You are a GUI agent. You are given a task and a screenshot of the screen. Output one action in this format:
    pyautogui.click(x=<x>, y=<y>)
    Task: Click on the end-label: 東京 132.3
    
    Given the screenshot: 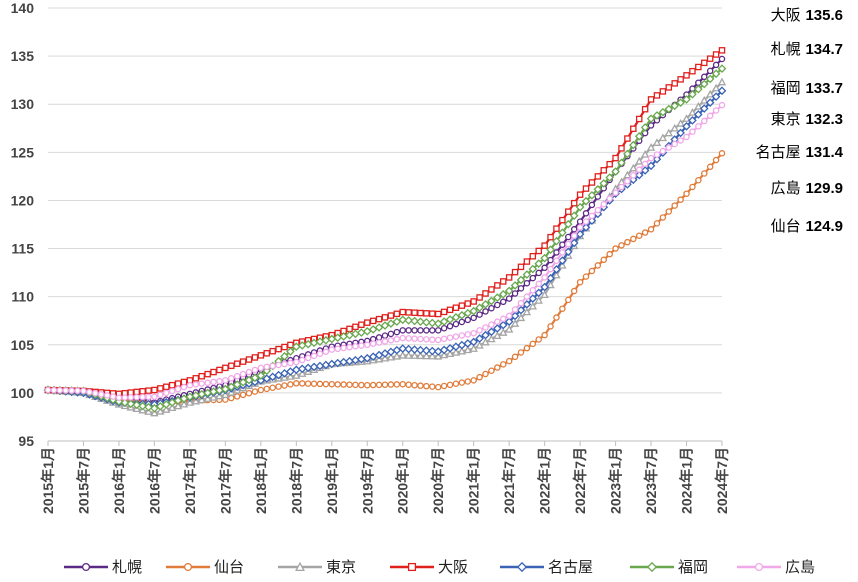 What is the action you would take?
    pyautogui.click(x=807, y=119)
    